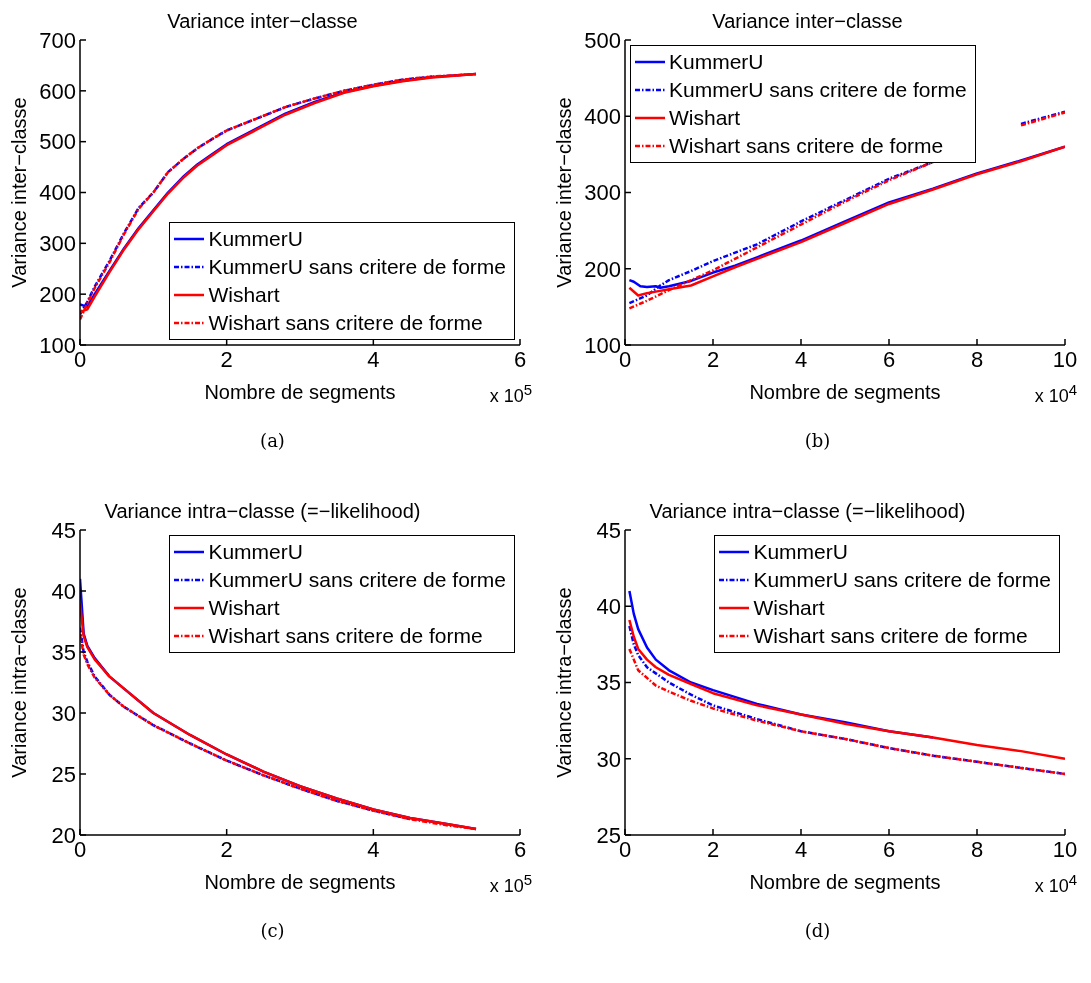  I want to click on y-tick-label: 700, so click(57, 40).